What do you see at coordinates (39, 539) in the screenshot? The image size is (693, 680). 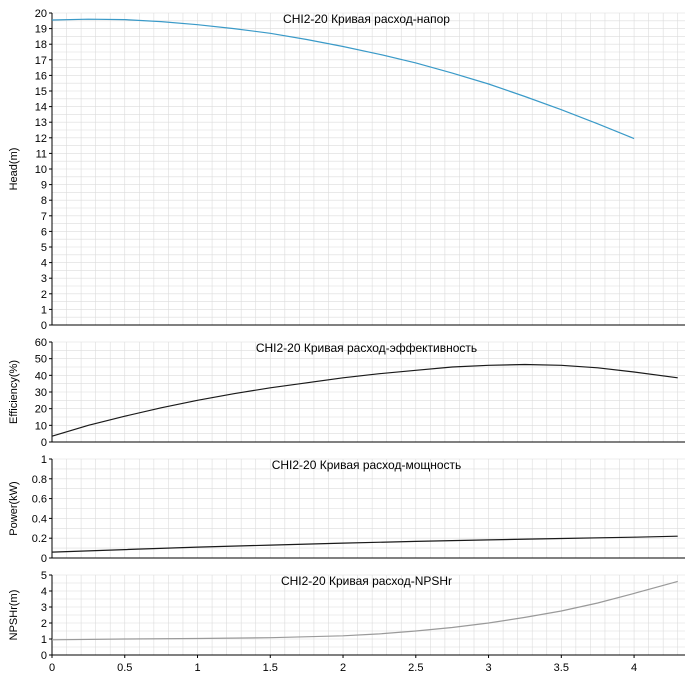 I see `y-tick-label: 0.2` at bounding box center [39, 539].